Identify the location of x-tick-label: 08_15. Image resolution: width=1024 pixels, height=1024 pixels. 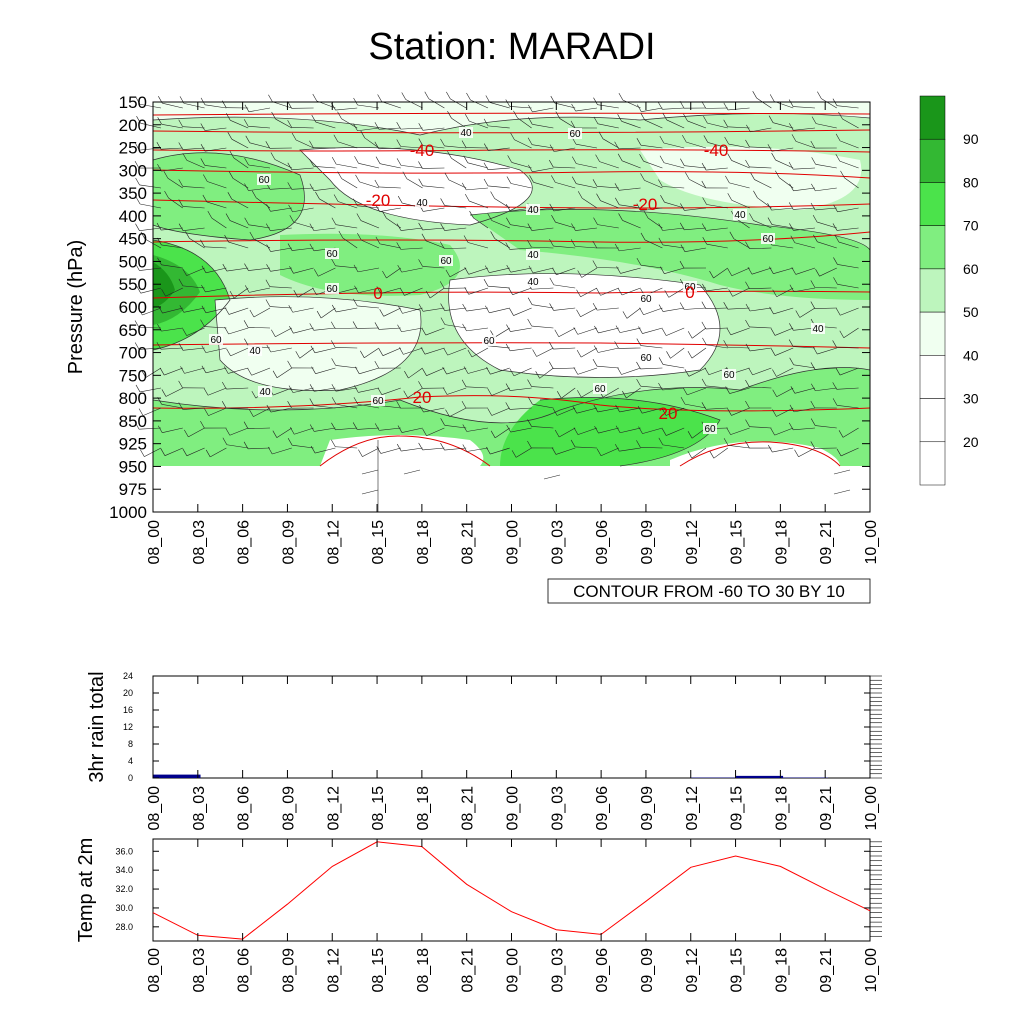
(378, 542).